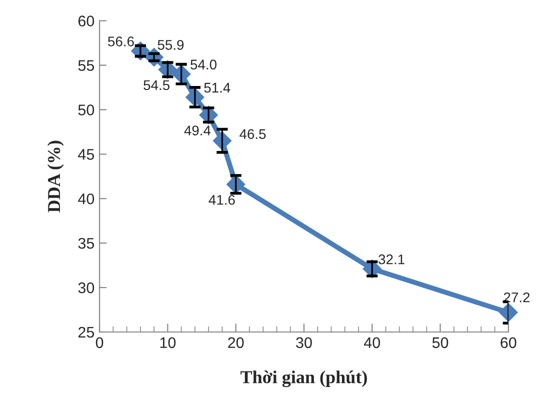 Image resolution: width=538 pixels, height=415 pixels. I want to click on x-tick-label: 50, so click(440, 342).